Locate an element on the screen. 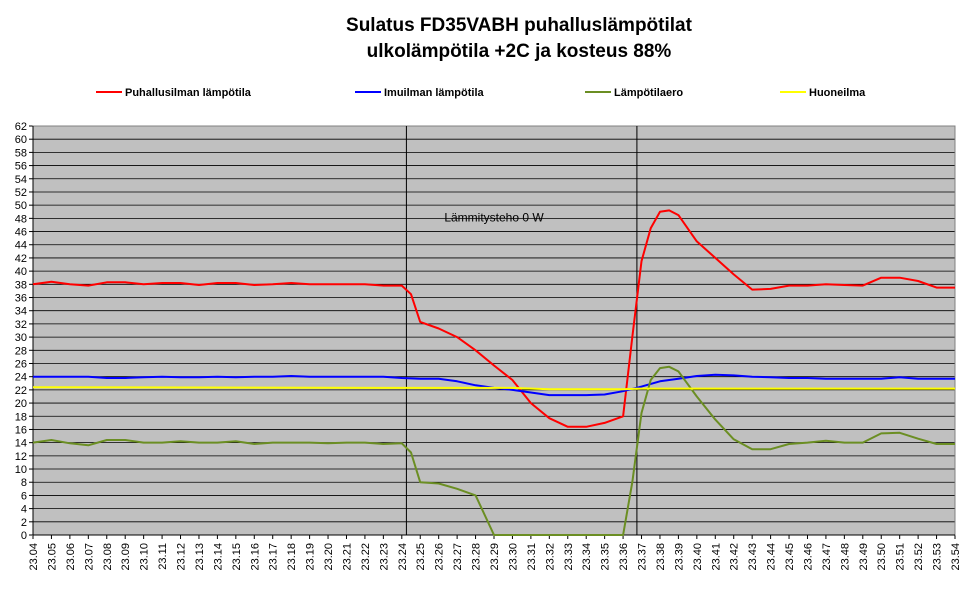 The image size is (967, 589). y-tick-label: 60 is located at coordinates (21, 140).